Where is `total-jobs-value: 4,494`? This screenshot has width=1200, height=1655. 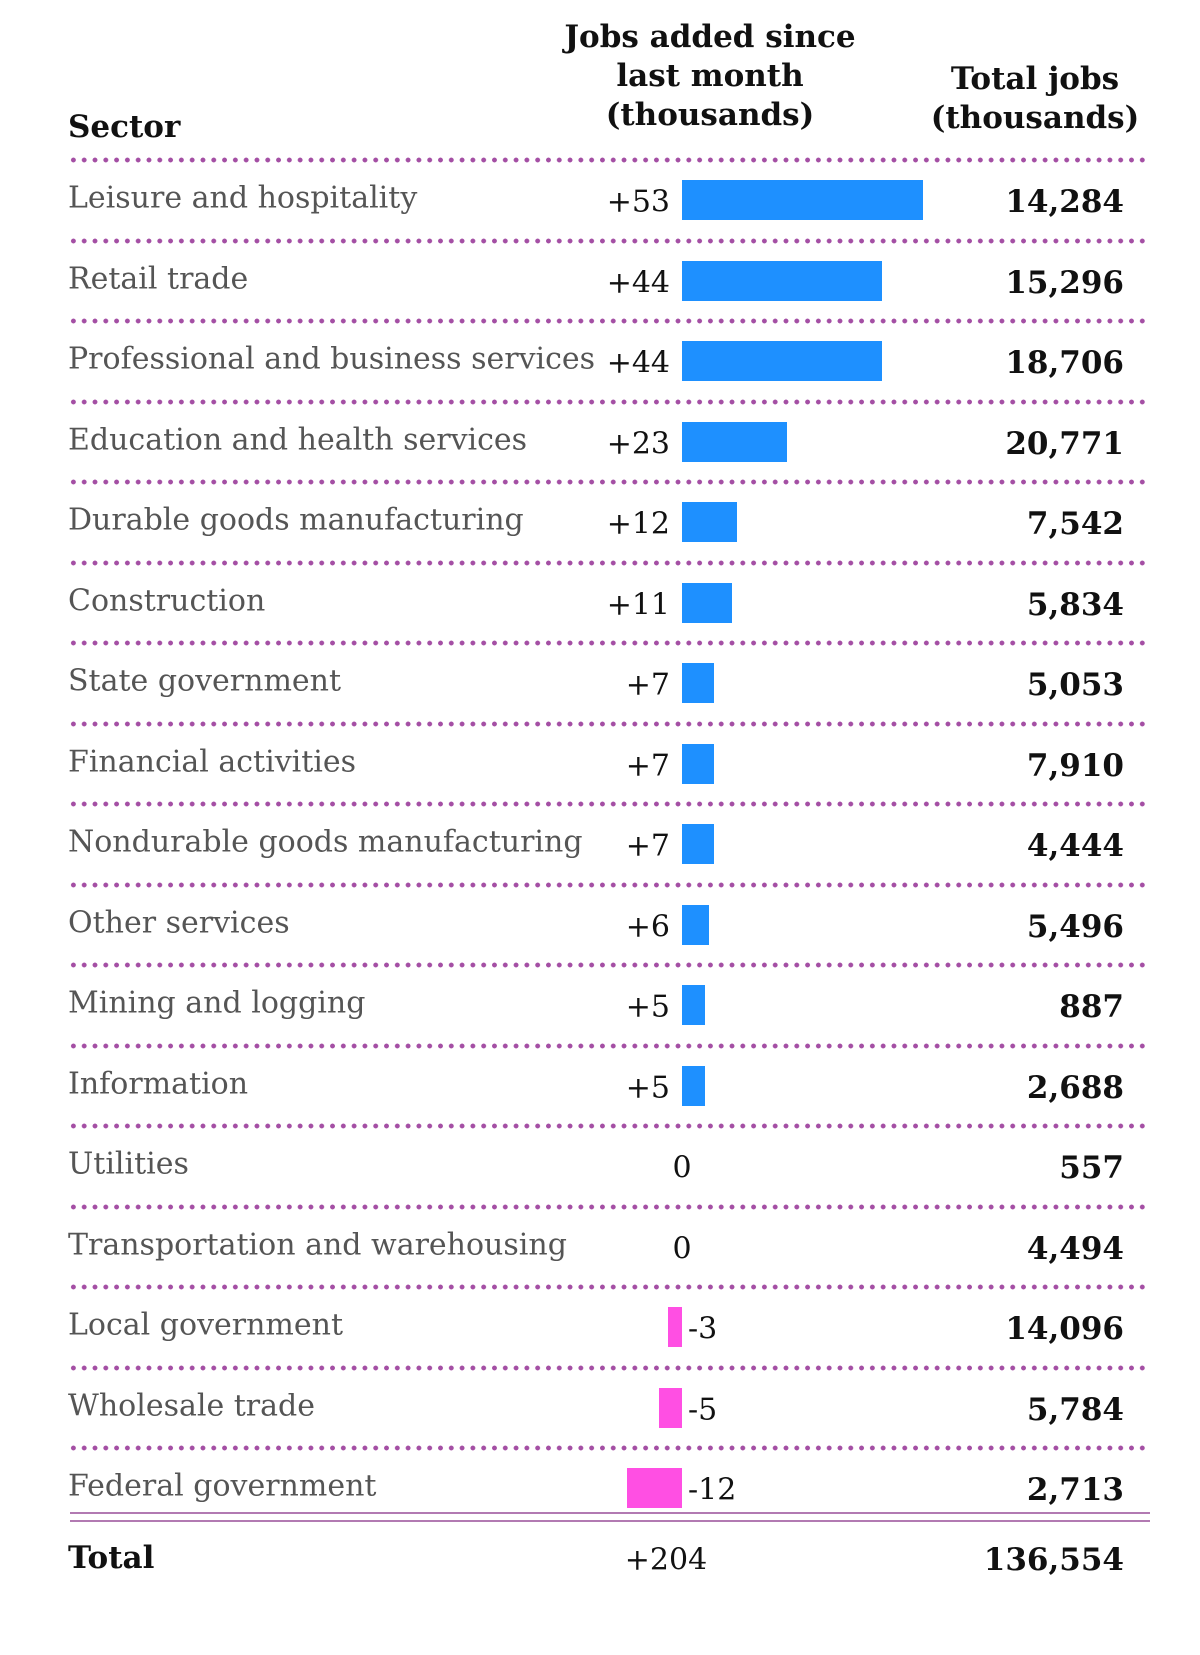
total-jobs-value: 4,494 is located at coordinates (1075, 1248).